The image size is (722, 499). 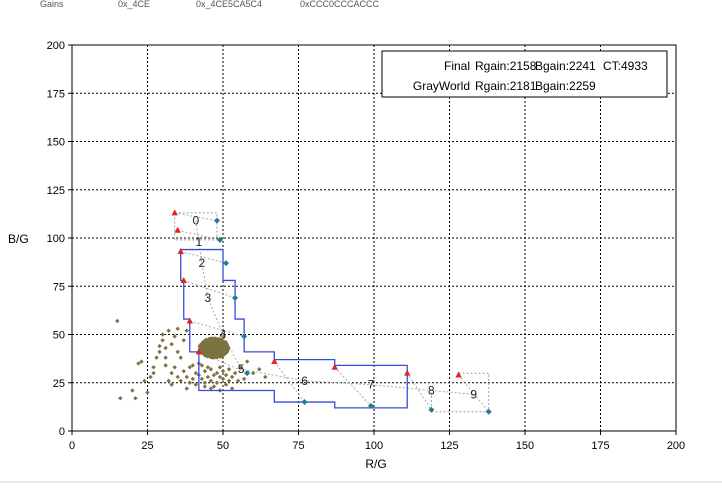 I want to click on segment-label: 2, so click(x=202, y=263).